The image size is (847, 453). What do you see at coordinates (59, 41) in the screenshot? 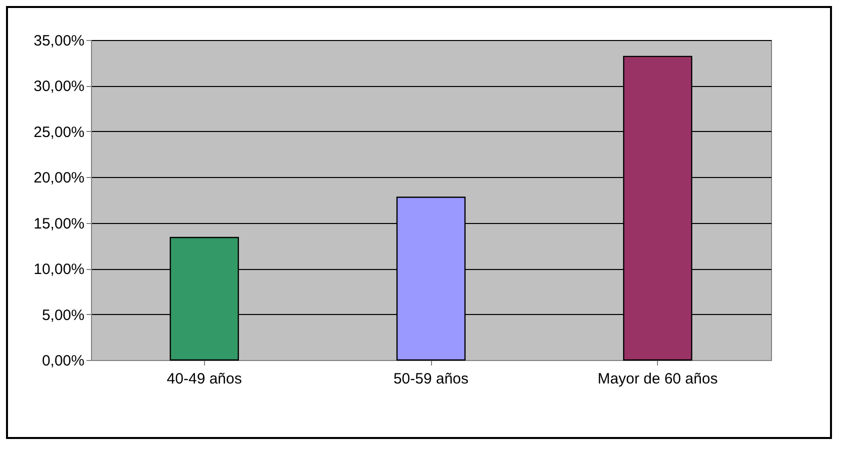
I see `y-tick-label: 35,00%` at bounding box center [59, 41].